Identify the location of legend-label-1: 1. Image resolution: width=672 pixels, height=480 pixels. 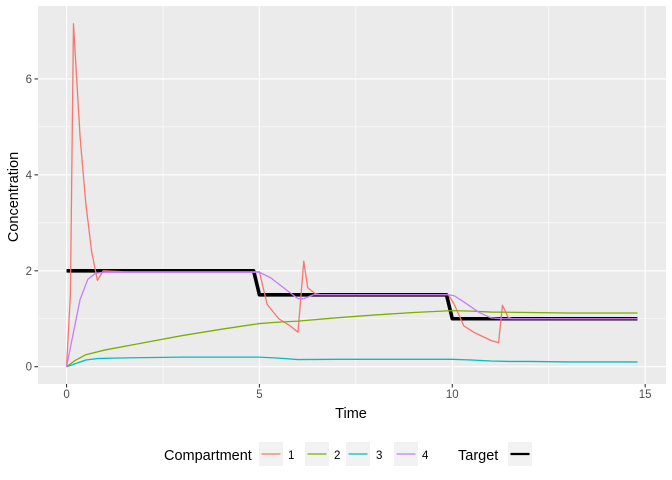
(291, 456).